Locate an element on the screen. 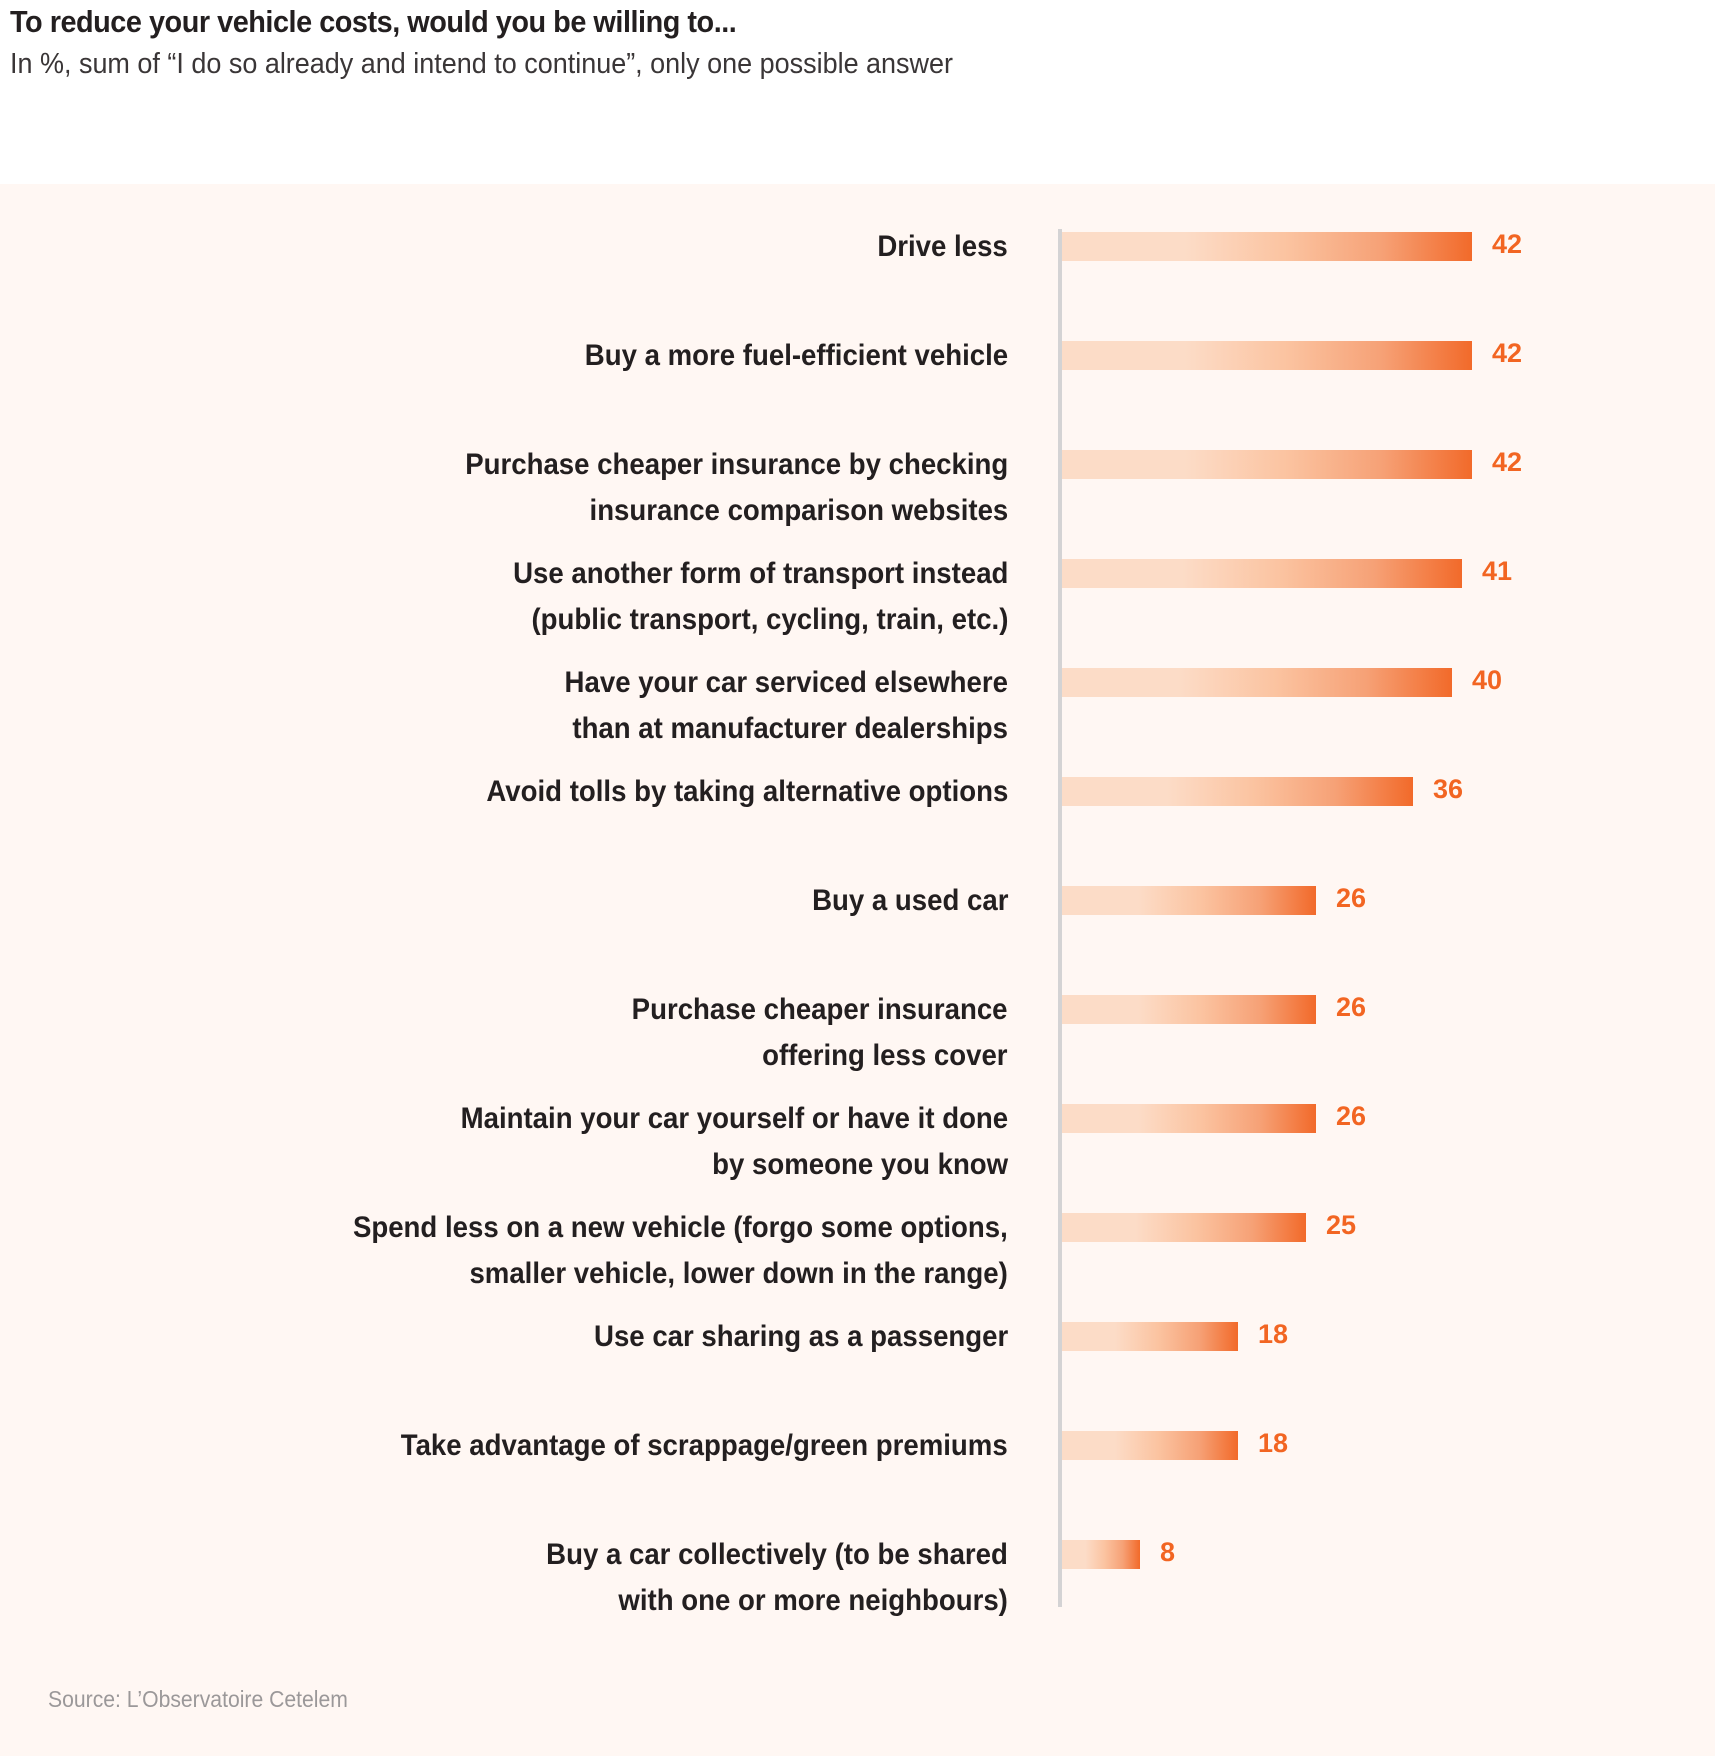 The height and width of the screenshot is (1756, 1715). category-label-line: (public transport, cycling, train, etc.) is located at coordinates (769, 619).